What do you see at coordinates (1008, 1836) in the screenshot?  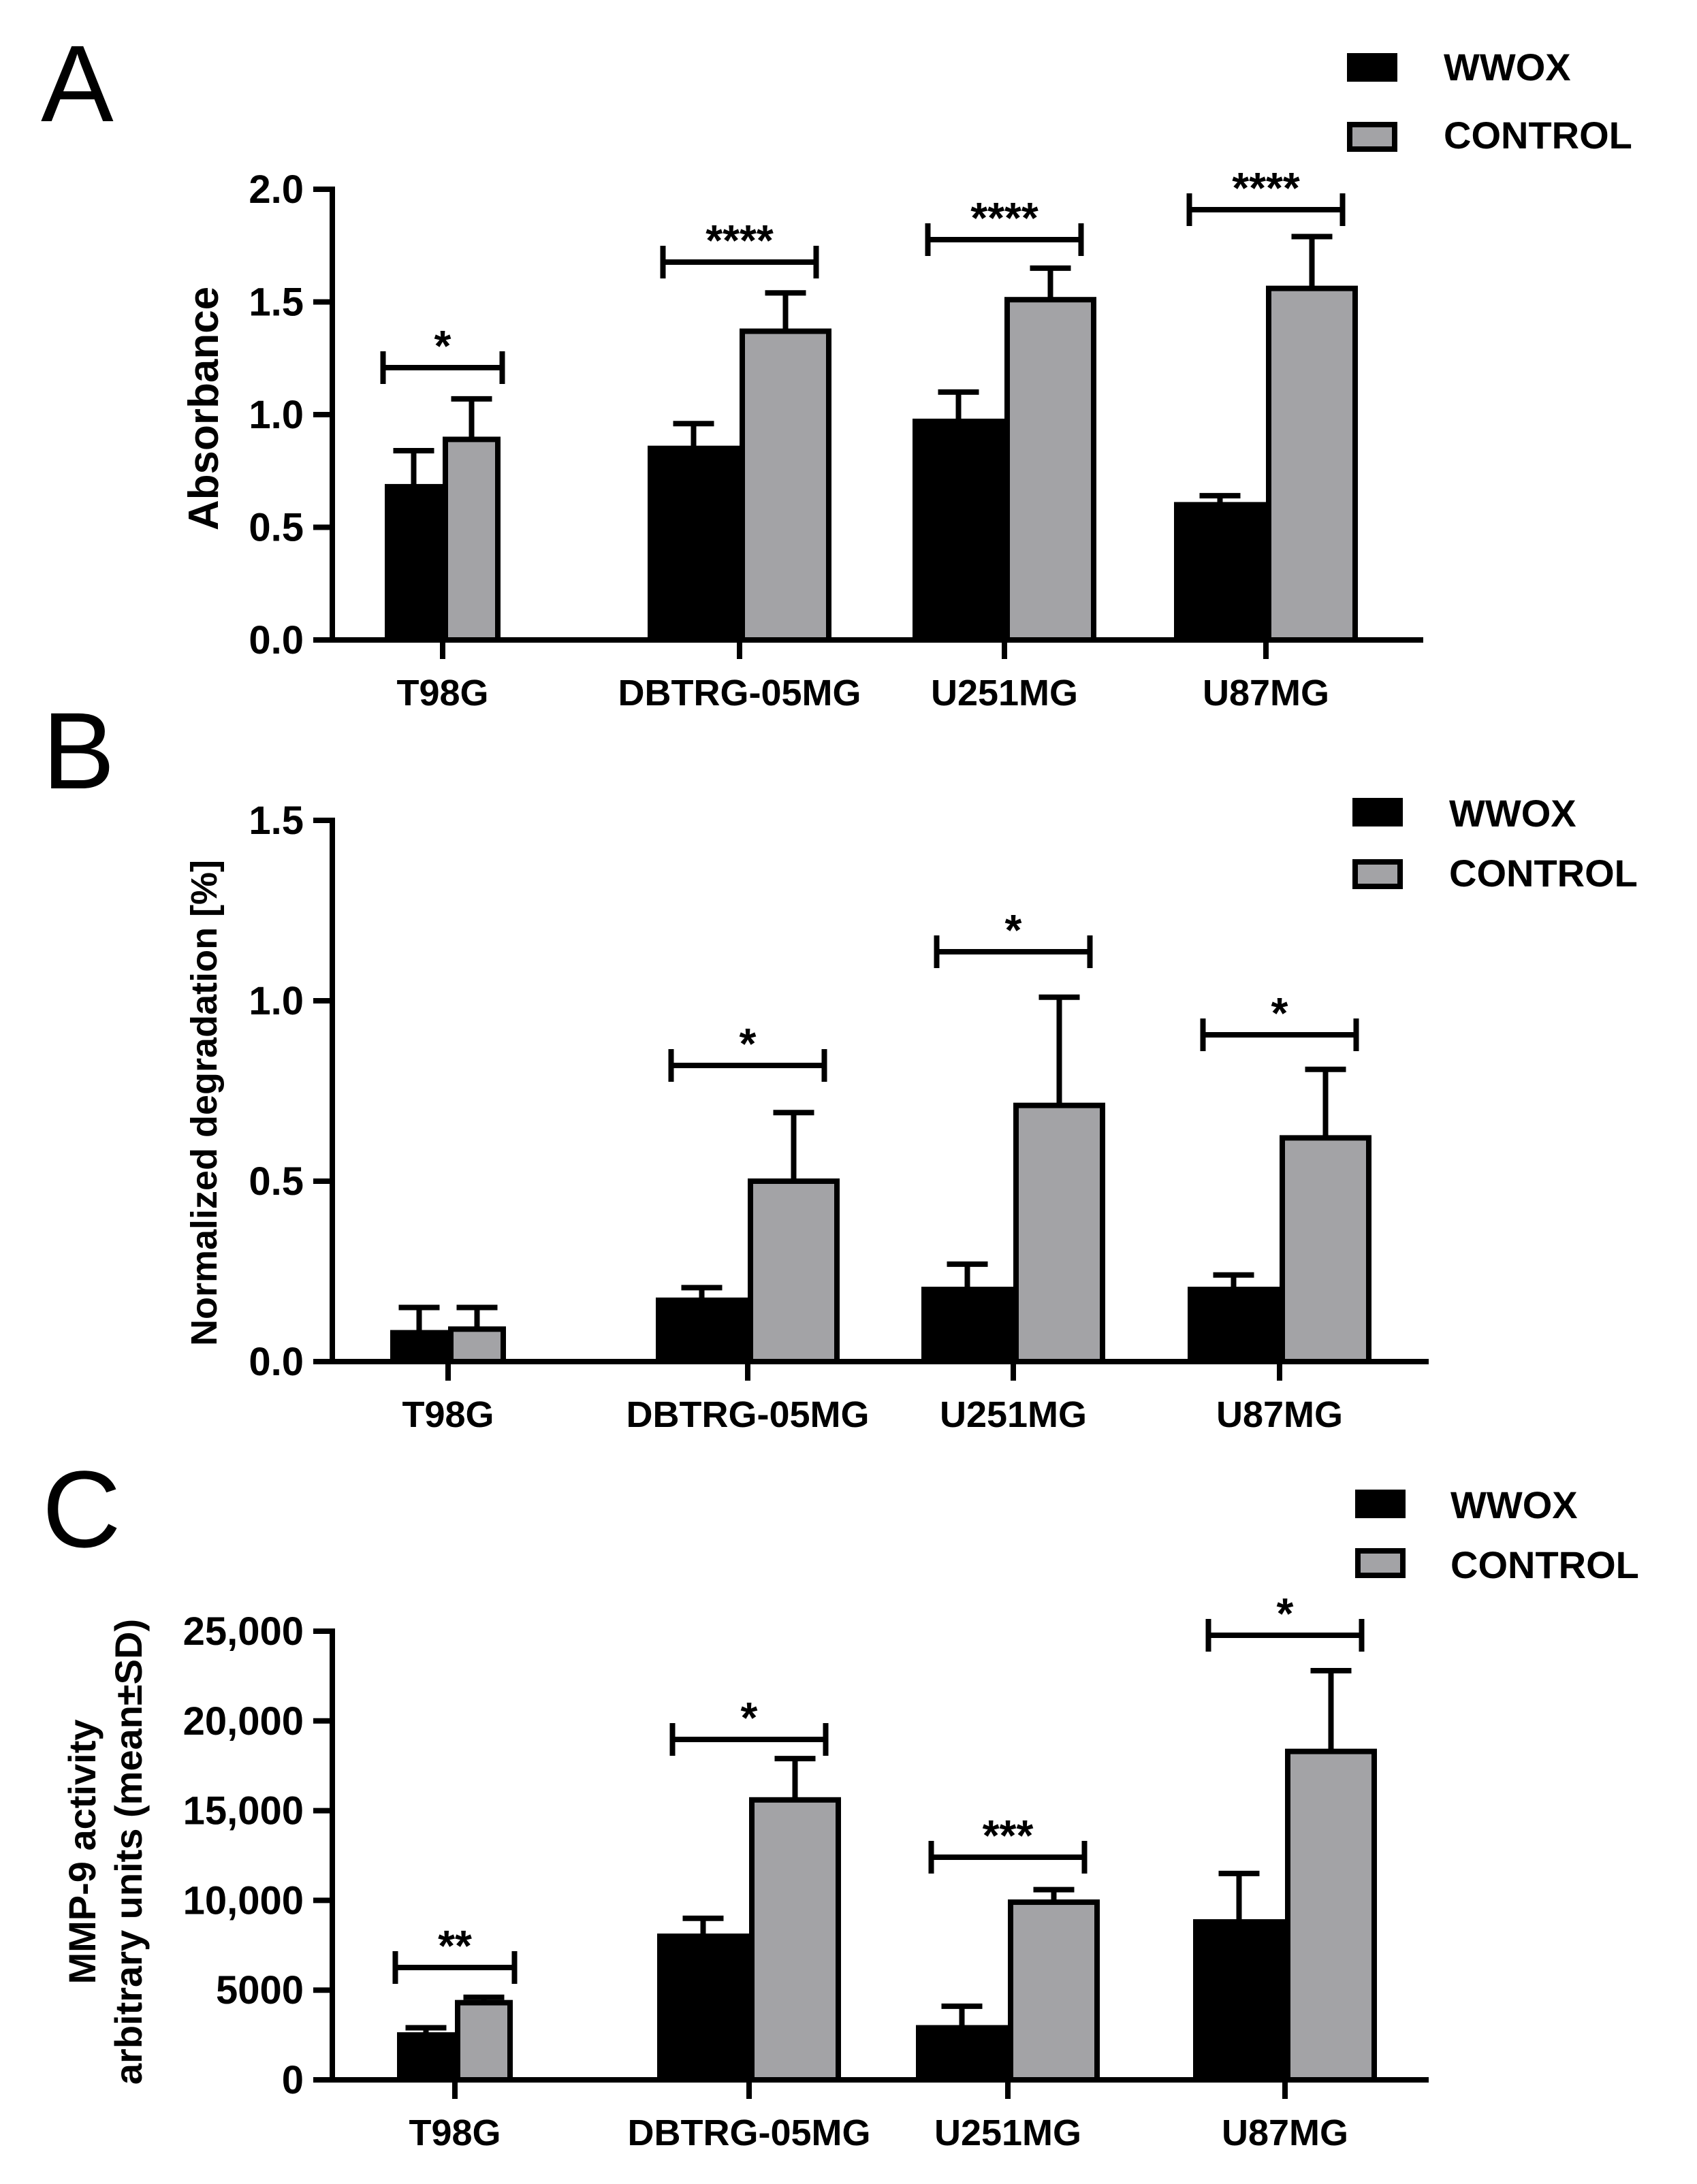 I see `significance-label: ***` at bounding box center [1008, 1836].